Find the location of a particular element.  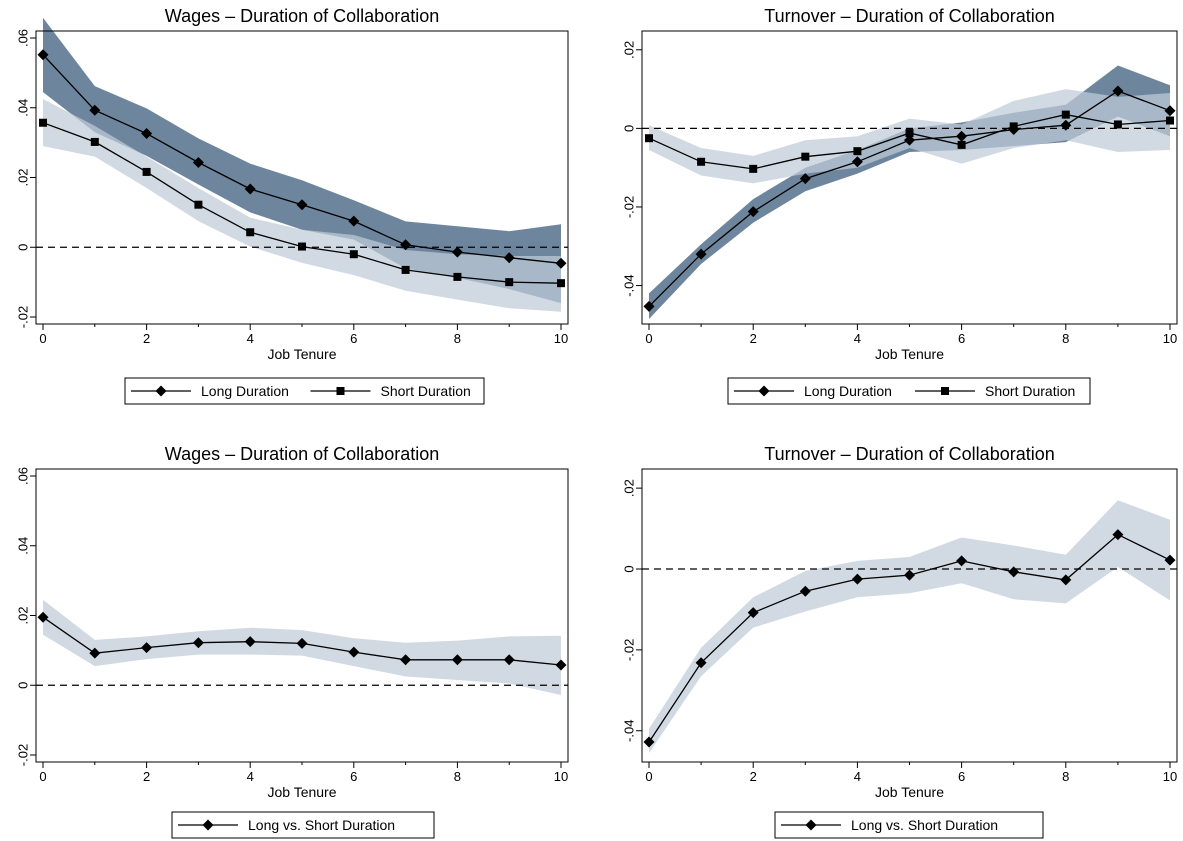

confidence-band-long-duration is located at coordinates (302, 160).